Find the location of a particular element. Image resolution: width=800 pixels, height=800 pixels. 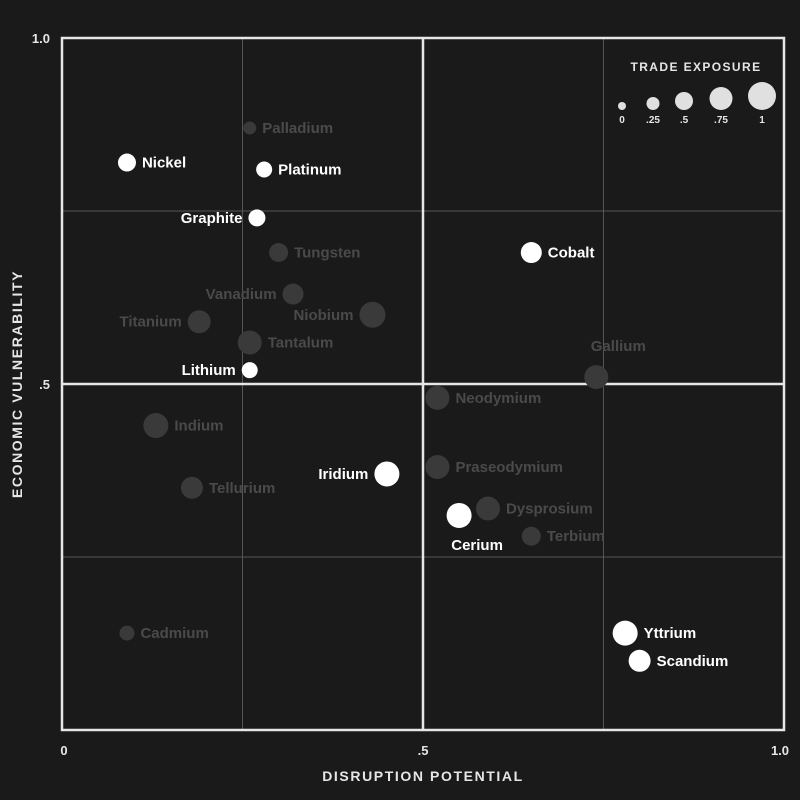

point-scandium: Scandium is located at coordinates (678, 660).